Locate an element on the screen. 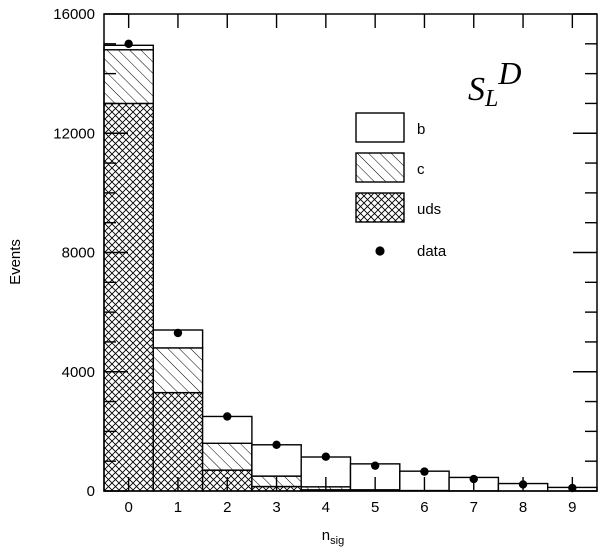 Image resolution: width=599 pixels, height=553 pixels. x-axis-label-main: n is located at coordinates (326, 535).